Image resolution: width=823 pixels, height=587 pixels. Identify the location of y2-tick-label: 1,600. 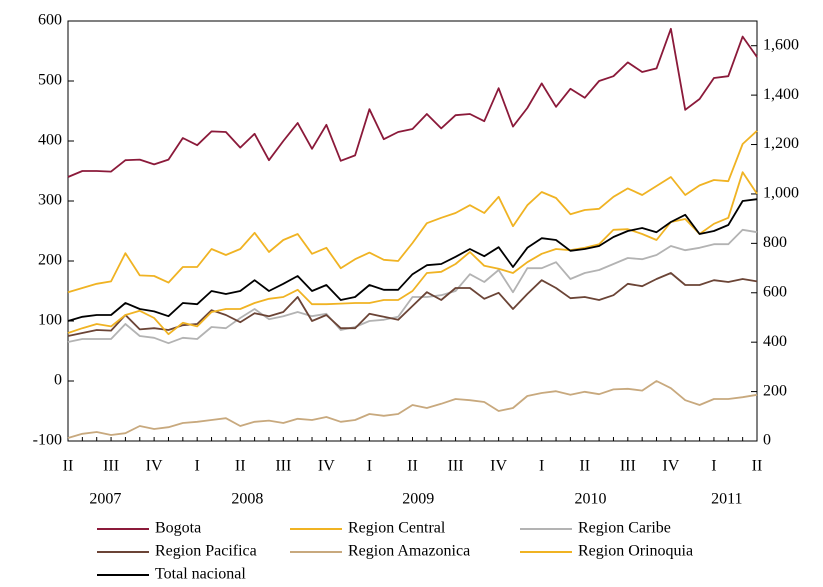
(781, 44).